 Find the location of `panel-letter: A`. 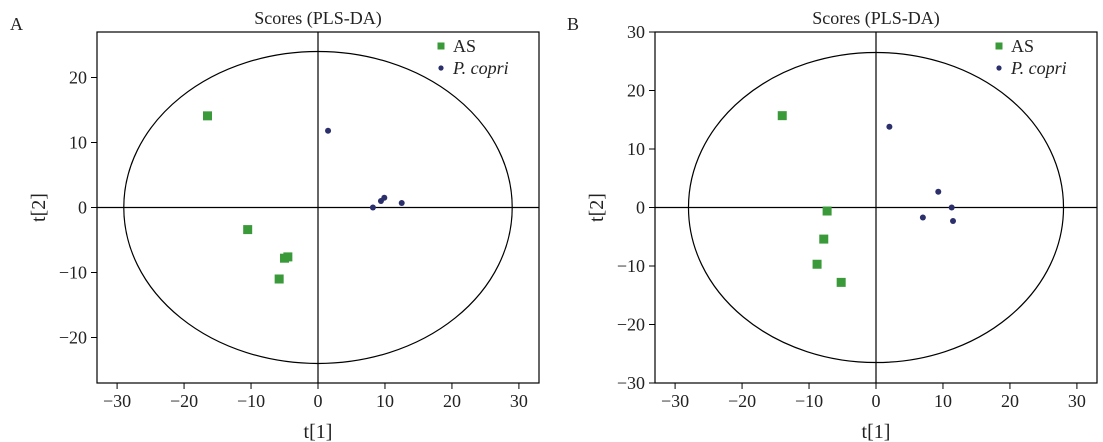

panel-letter: A is located at coordinates (16, 24).